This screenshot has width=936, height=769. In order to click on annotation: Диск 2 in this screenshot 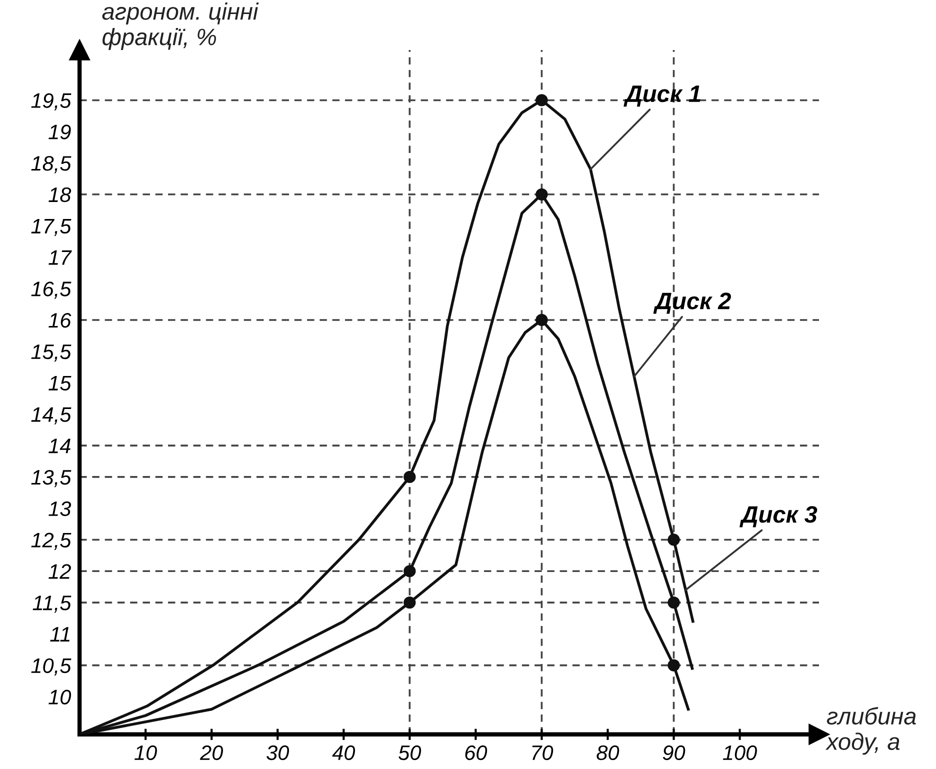, I will do `click(692, 303)`.